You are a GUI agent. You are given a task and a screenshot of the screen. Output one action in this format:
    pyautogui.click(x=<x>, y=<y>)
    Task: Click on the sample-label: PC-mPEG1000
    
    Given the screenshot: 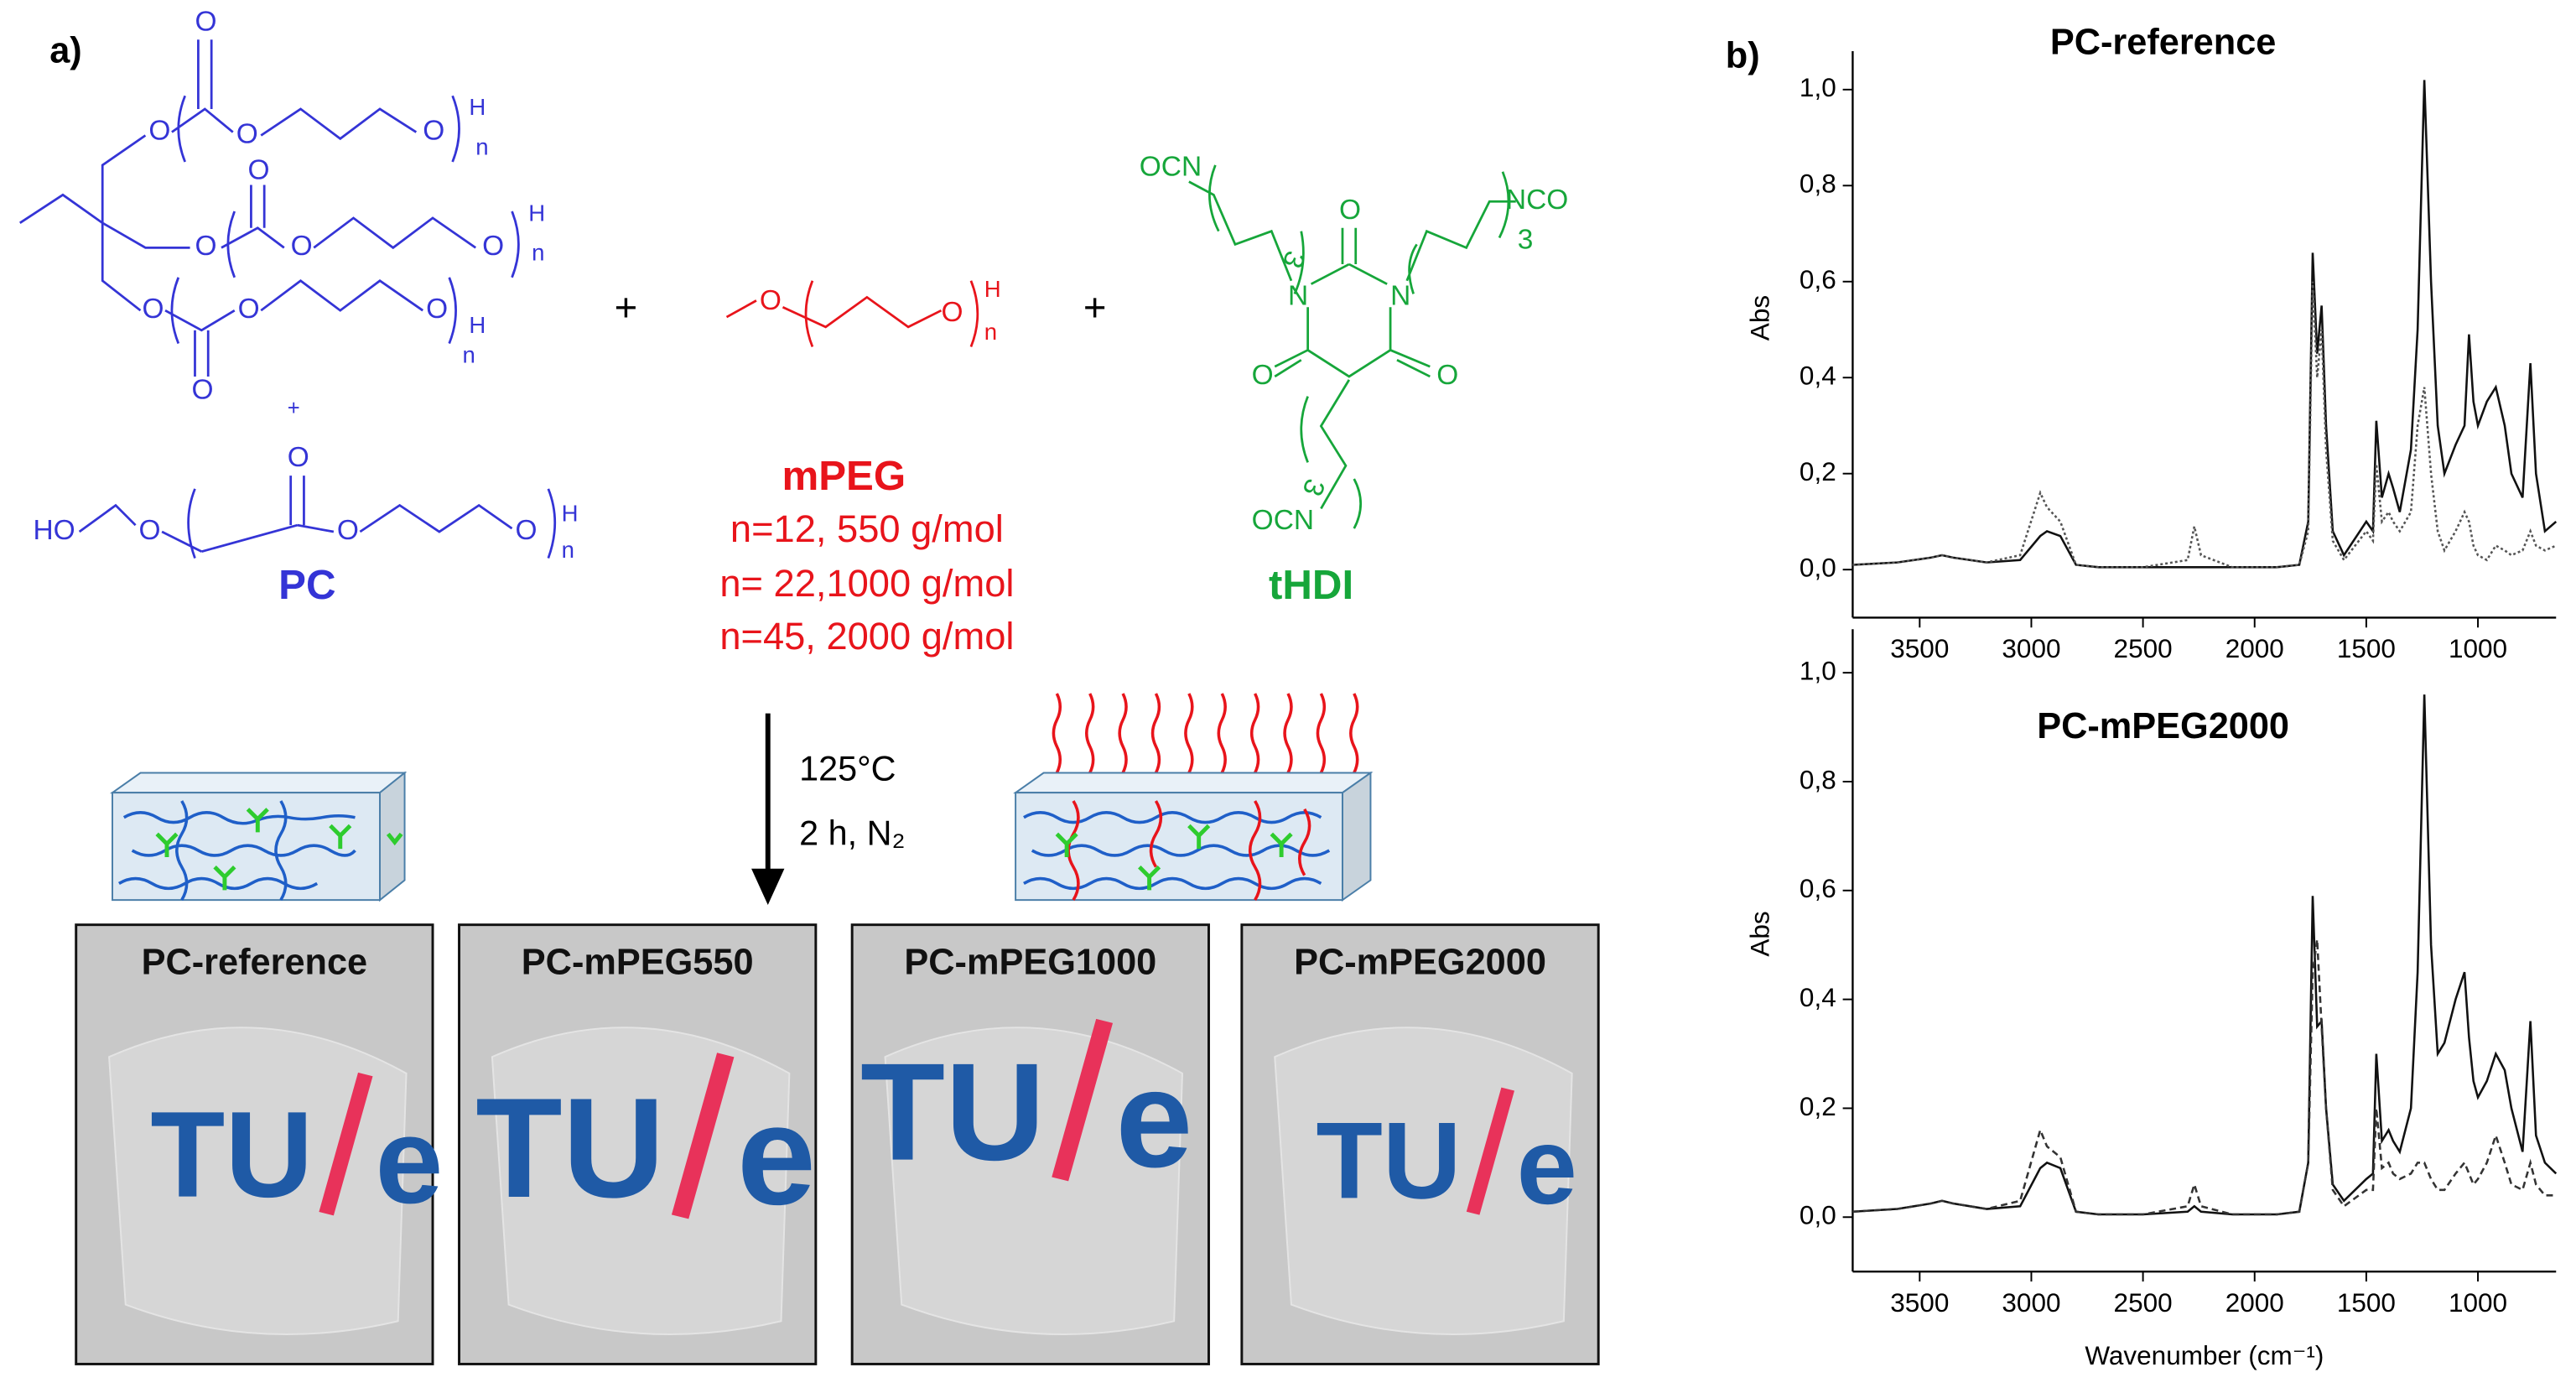 What is the action you would take?
    pyautogui.click(x=1030, y=962)
    